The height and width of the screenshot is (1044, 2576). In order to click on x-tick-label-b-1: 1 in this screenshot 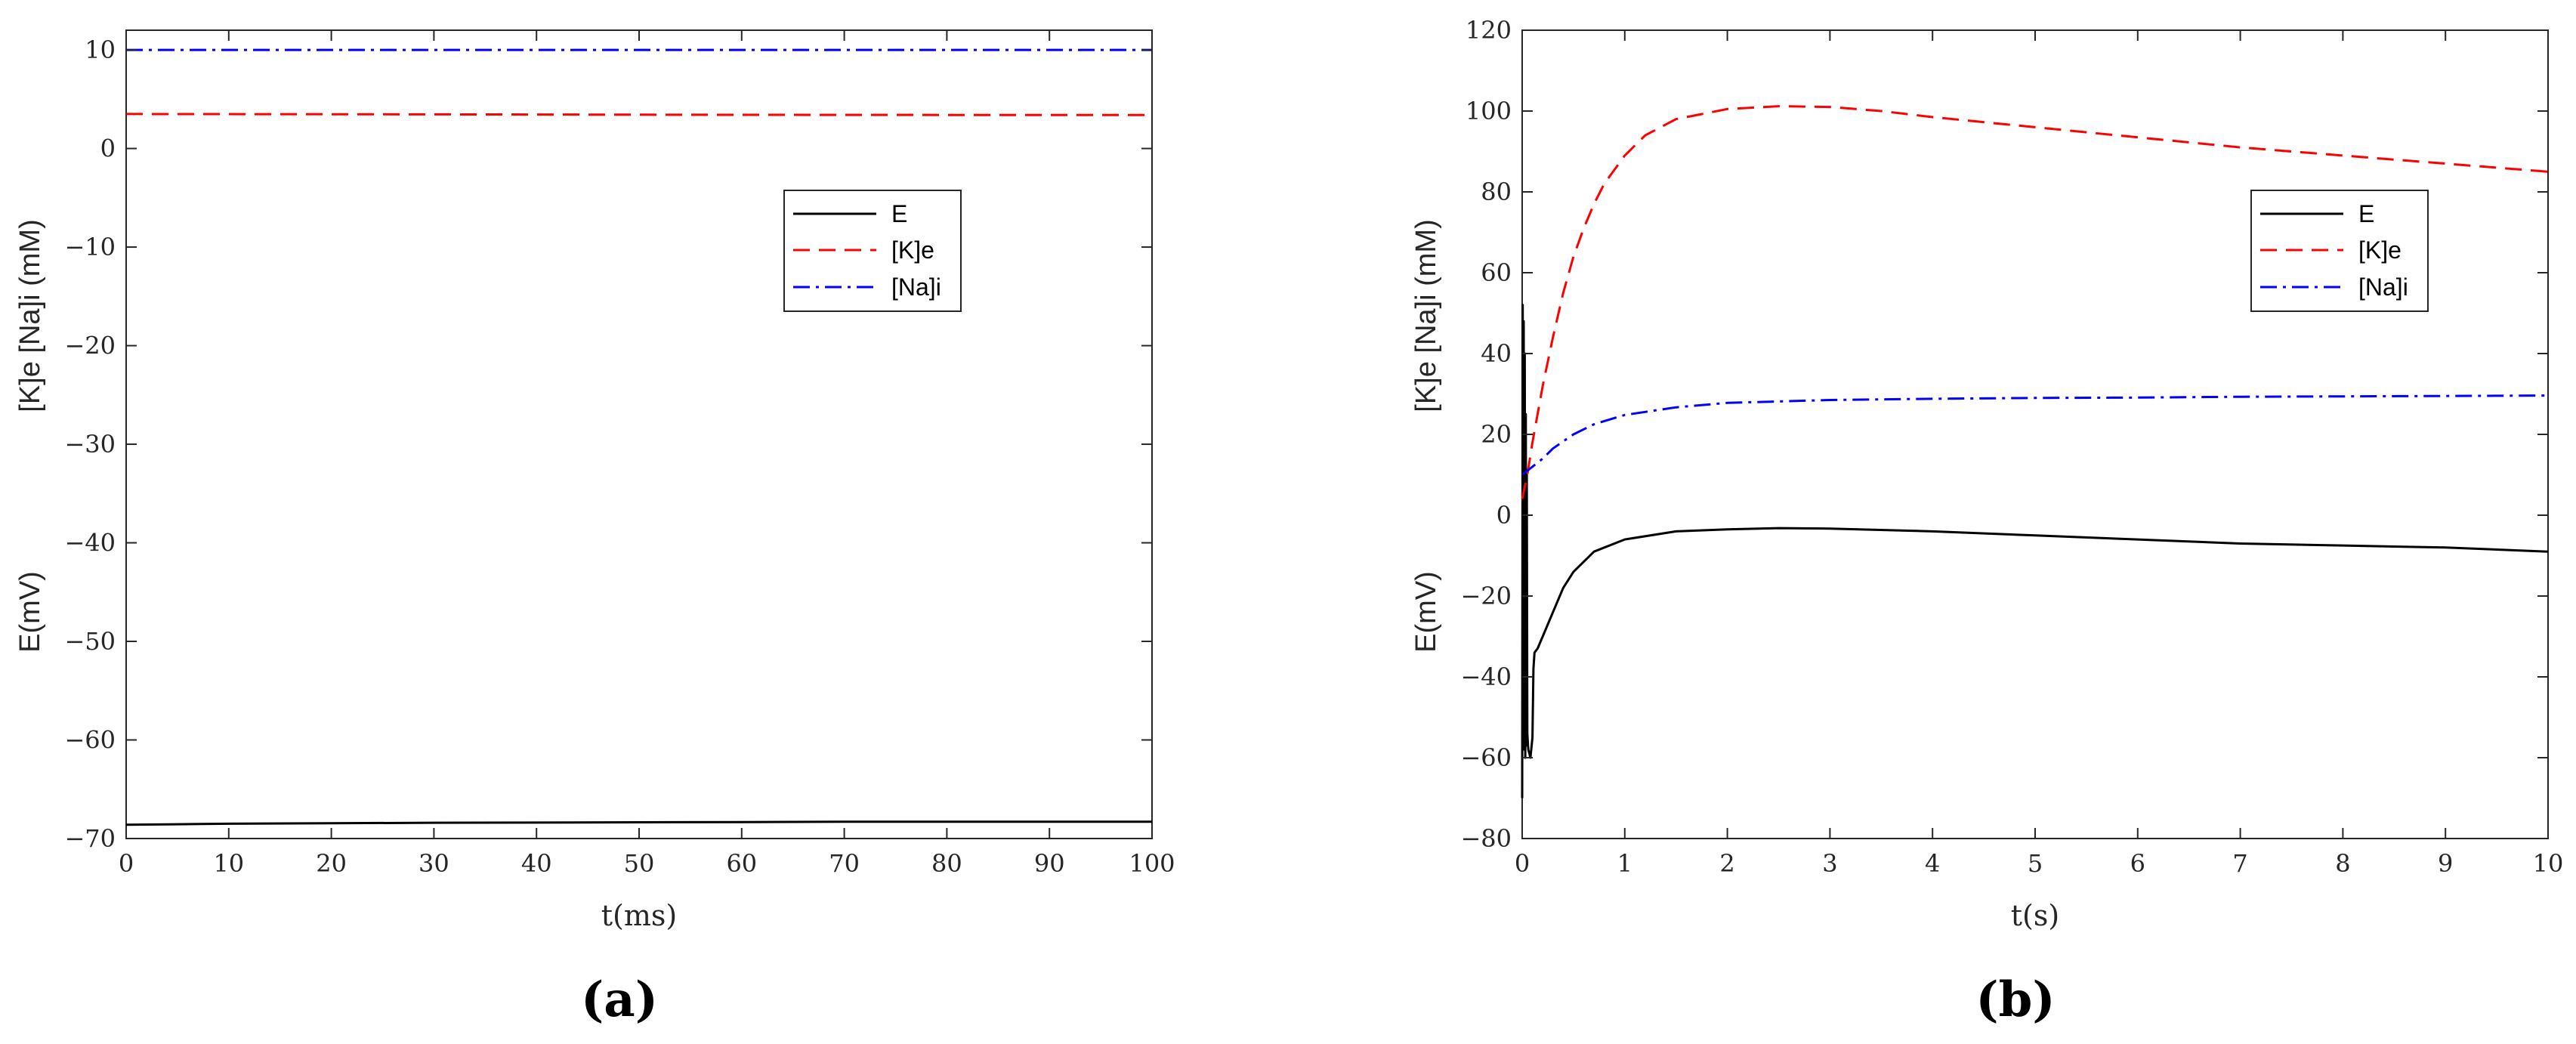, I will do `click(1624, 864)`.